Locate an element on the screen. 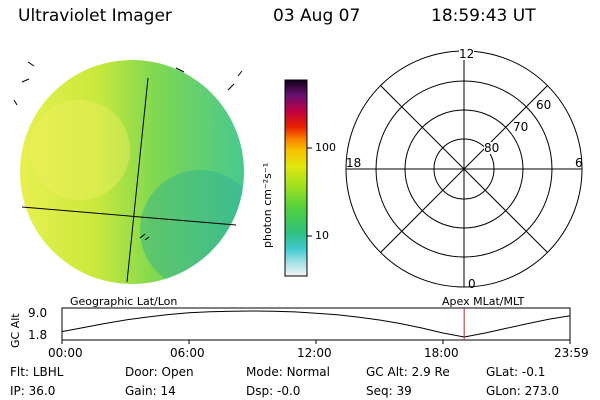 The image size is (600, 400). colorbar-scale is located at coordinates (296, 178).